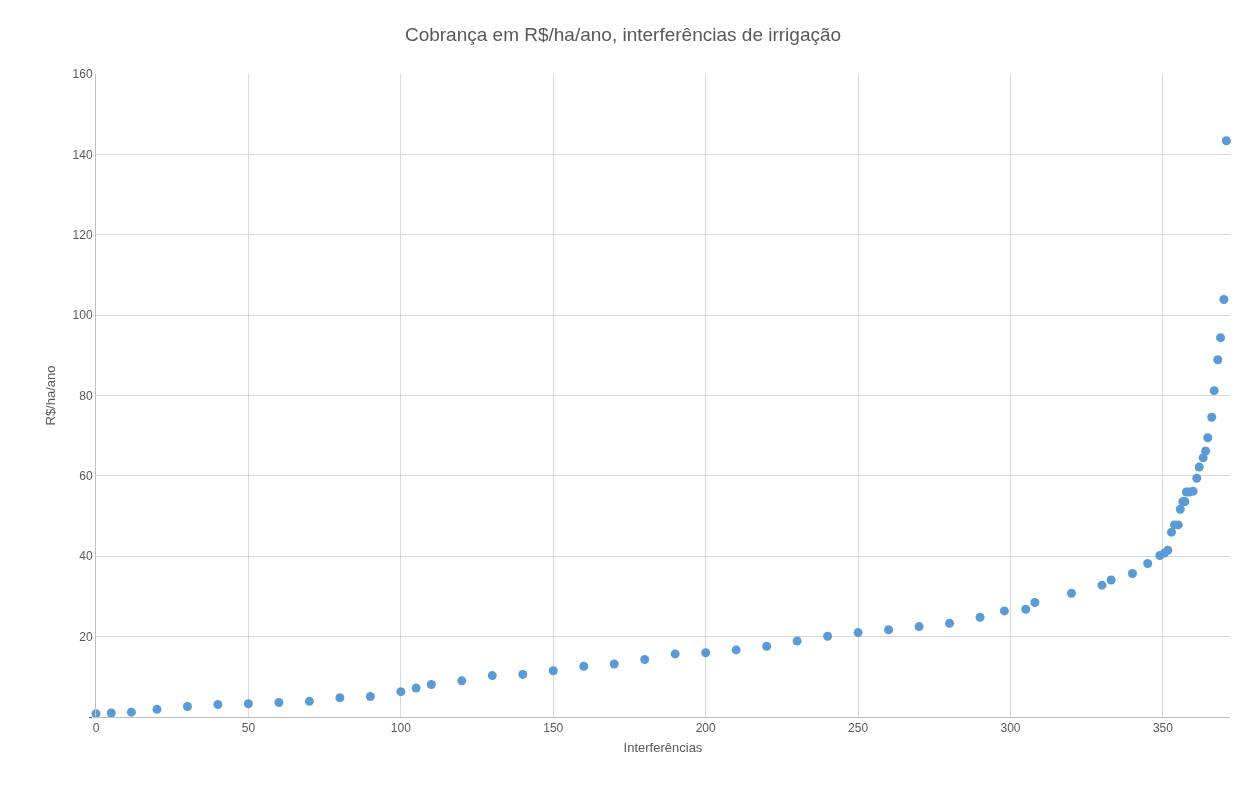 This screenshot has width=1246, height=785. What do you see at coordinates (623, 34) in the screenshot?
I see `chart-title: Cobrança em R$/ha/ano, interferências de irrigação` at bounding box center [623, 34].